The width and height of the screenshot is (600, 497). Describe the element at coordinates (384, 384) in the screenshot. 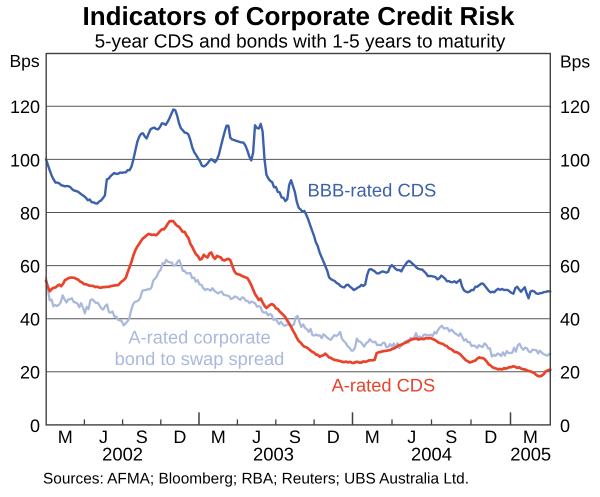

I see `svg-text: A-rated CDS` at that location.